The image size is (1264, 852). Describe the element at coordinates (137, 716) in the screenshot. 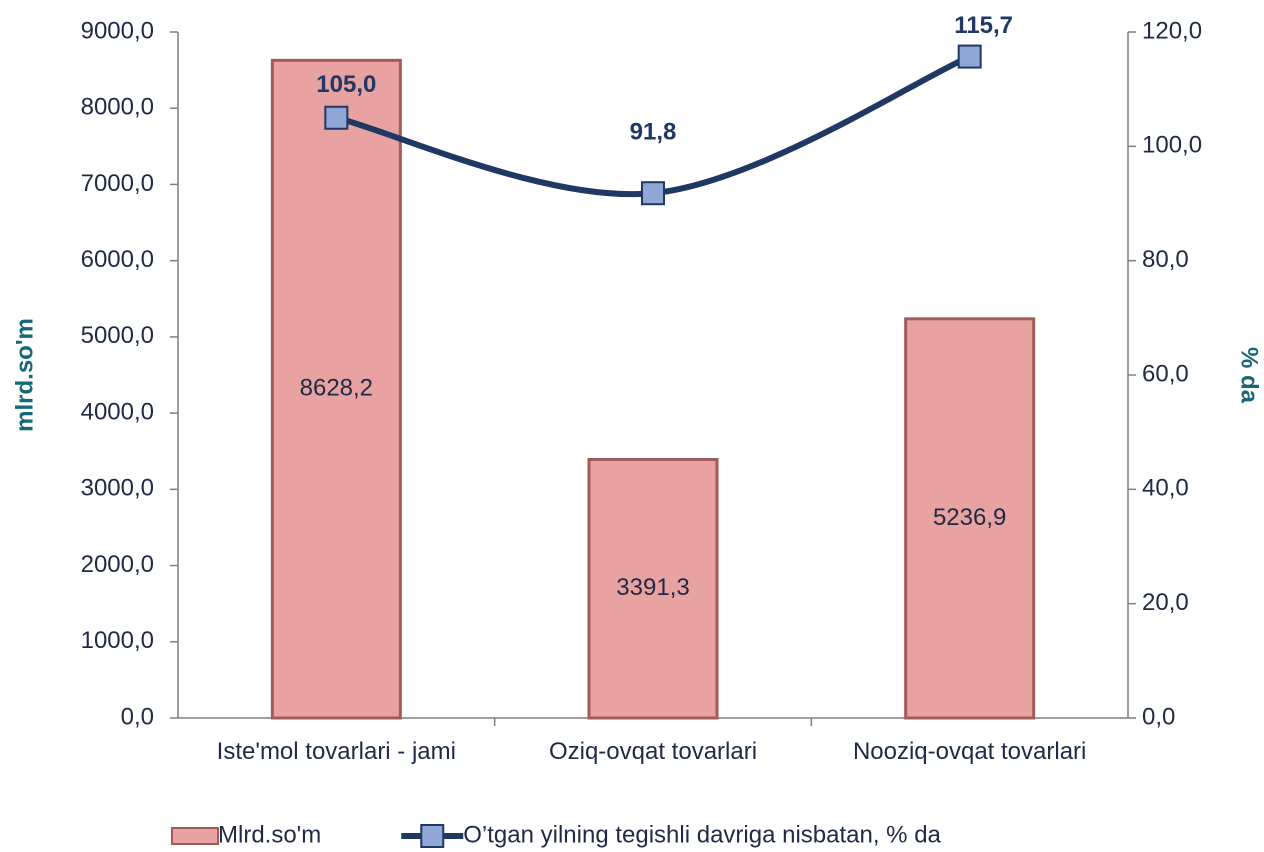

I see `y-tick-label: 0,0` at that location.